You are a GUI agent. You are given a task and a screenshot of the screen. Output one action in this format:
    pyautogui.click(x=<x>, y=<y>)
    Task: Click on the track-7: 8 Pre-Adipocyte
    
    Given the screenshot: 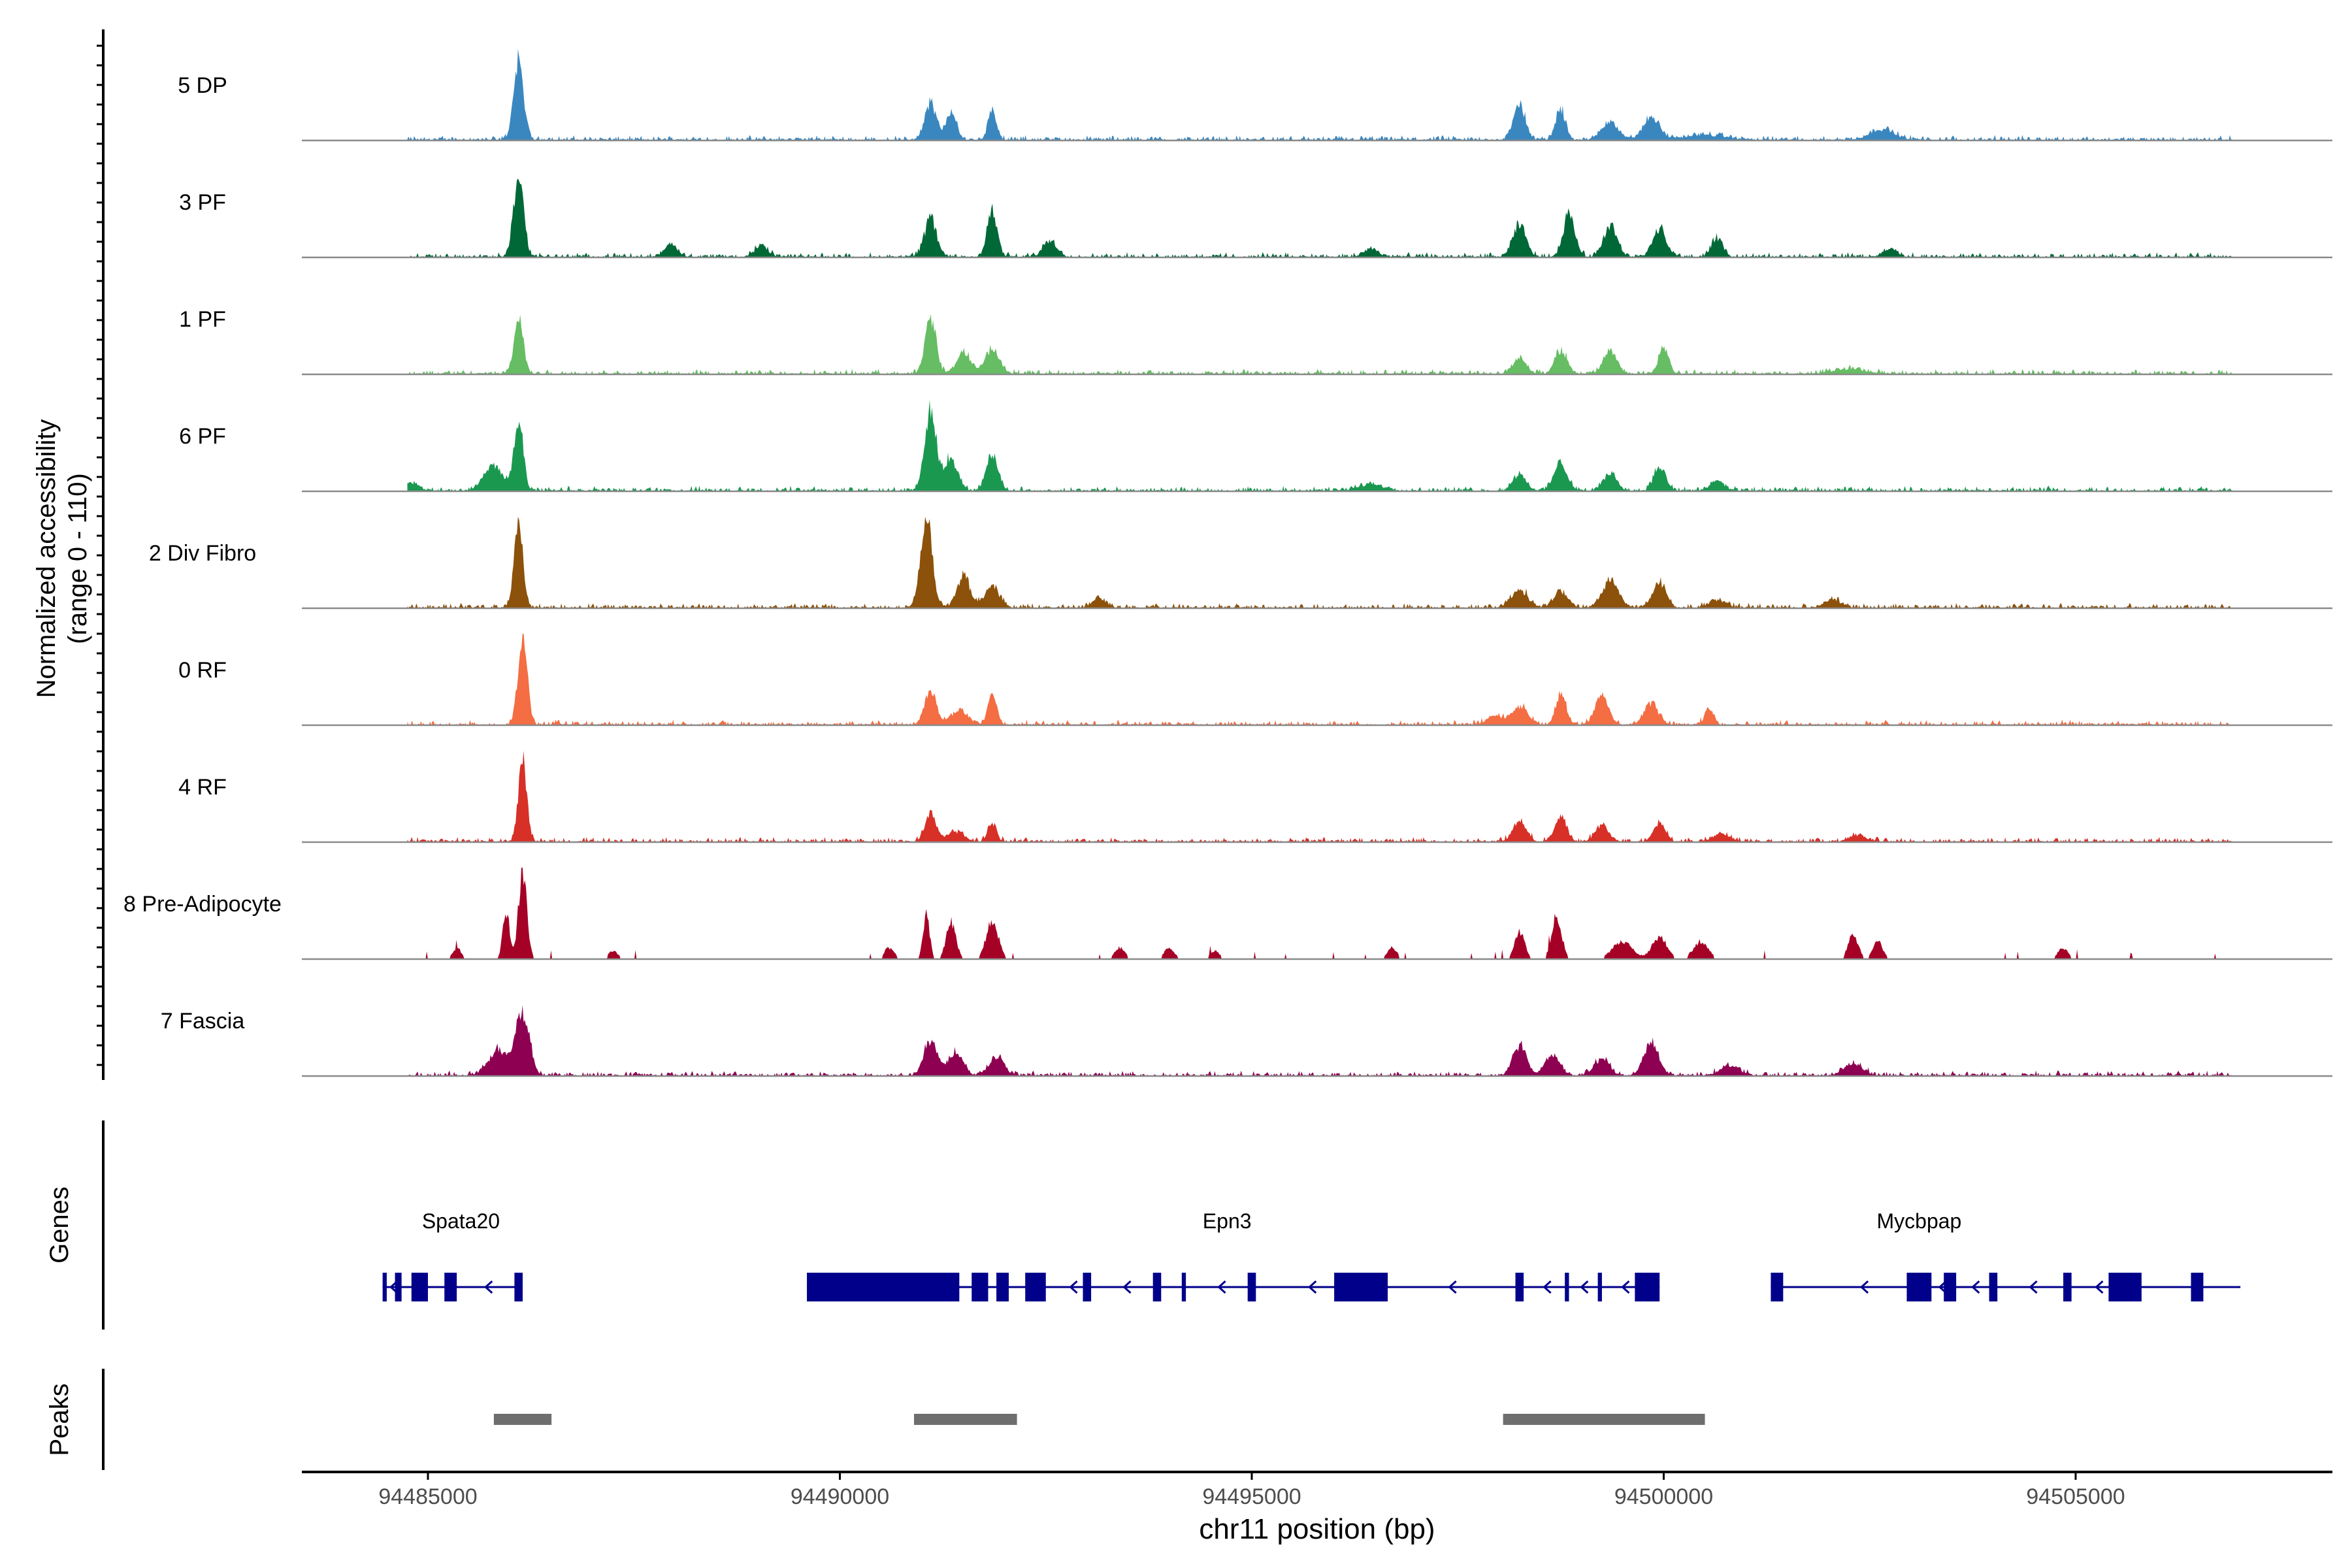 What is the action you would take?
    pyautogui.click(x=1227, y=914)
    